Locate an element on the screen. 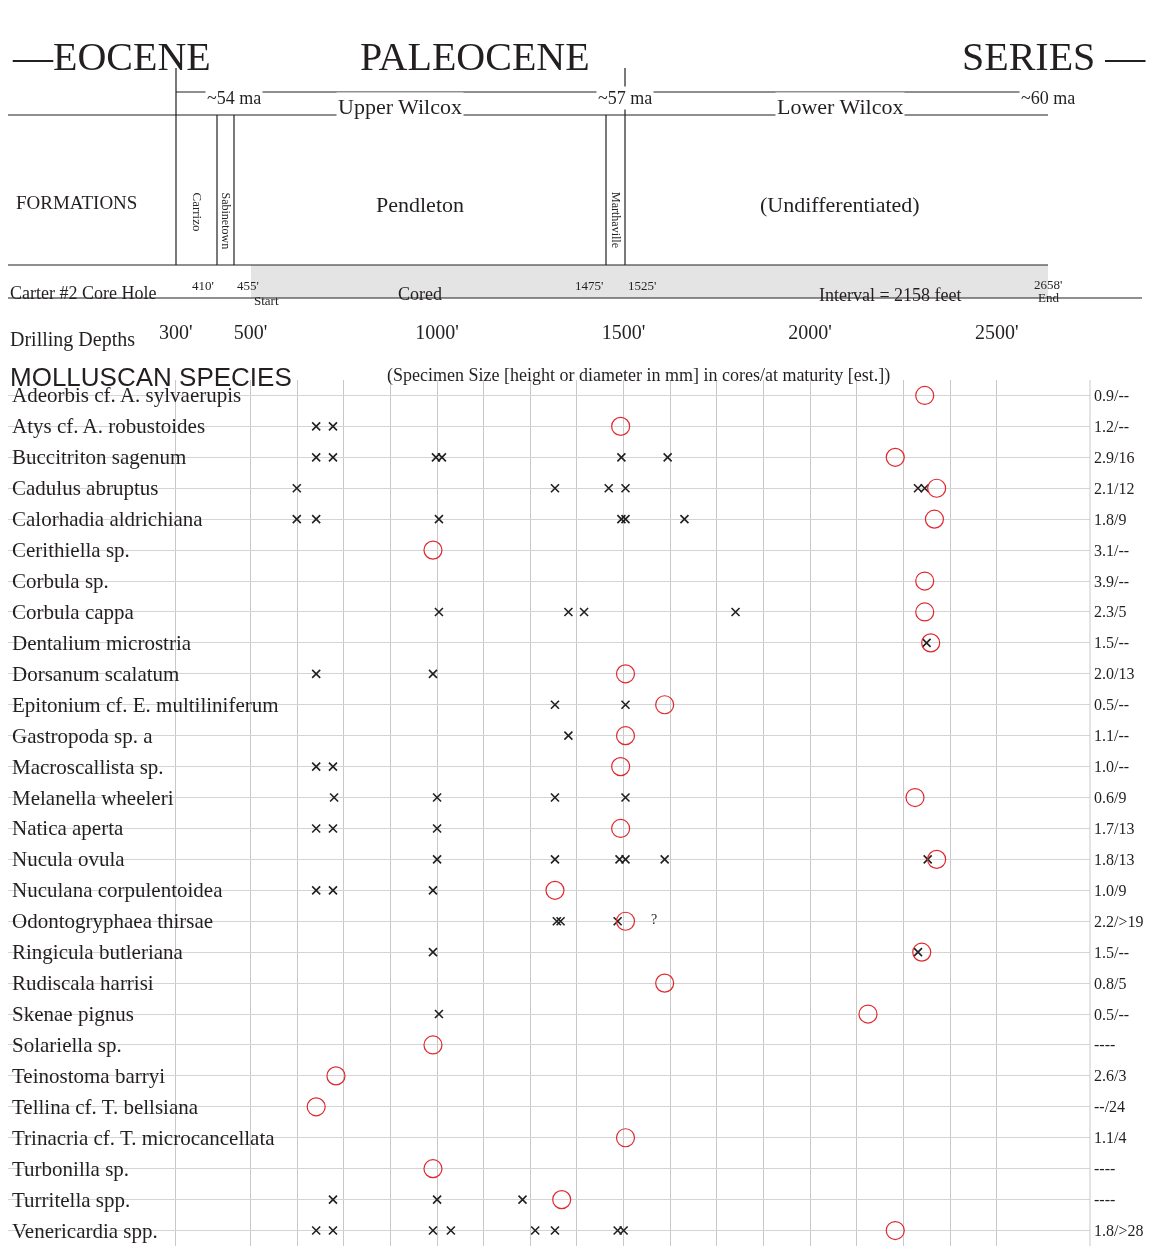 The height and width of the screenshot is (1251, 1150). text: Interval = 2158 feet is located at coordinates (890, 295).